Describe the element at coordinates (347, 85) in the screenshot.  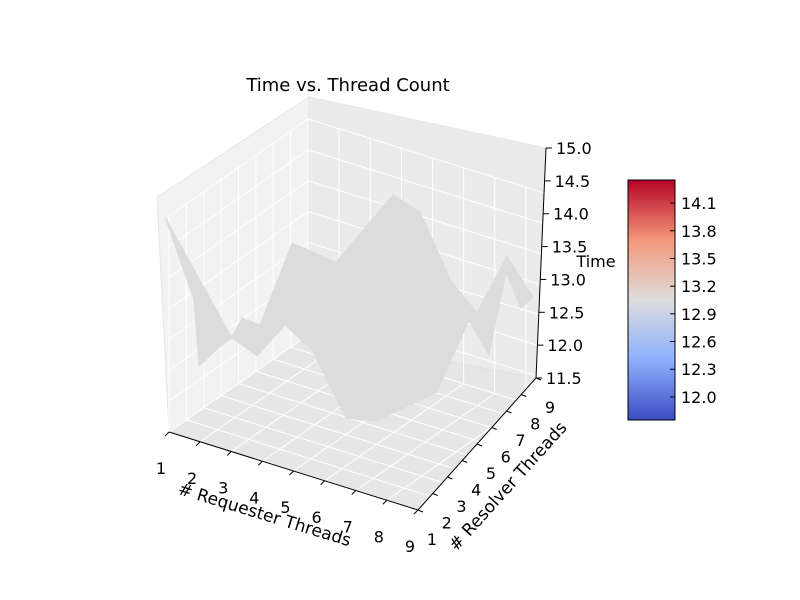
I see `chart-title: Time vs. Thread Count` at that location.